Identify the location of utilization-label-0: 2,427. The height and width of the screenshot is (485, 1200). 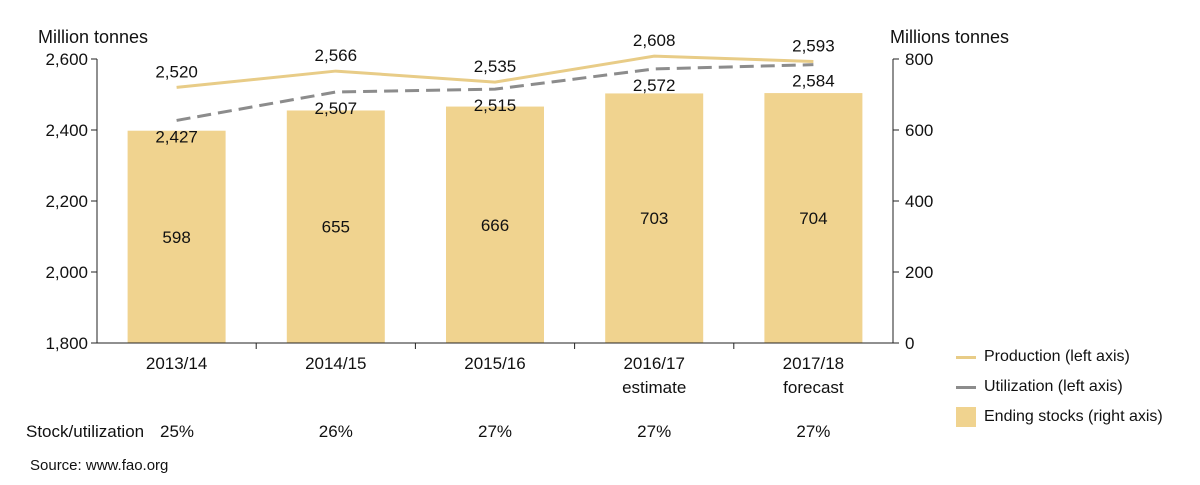
(176, 136).